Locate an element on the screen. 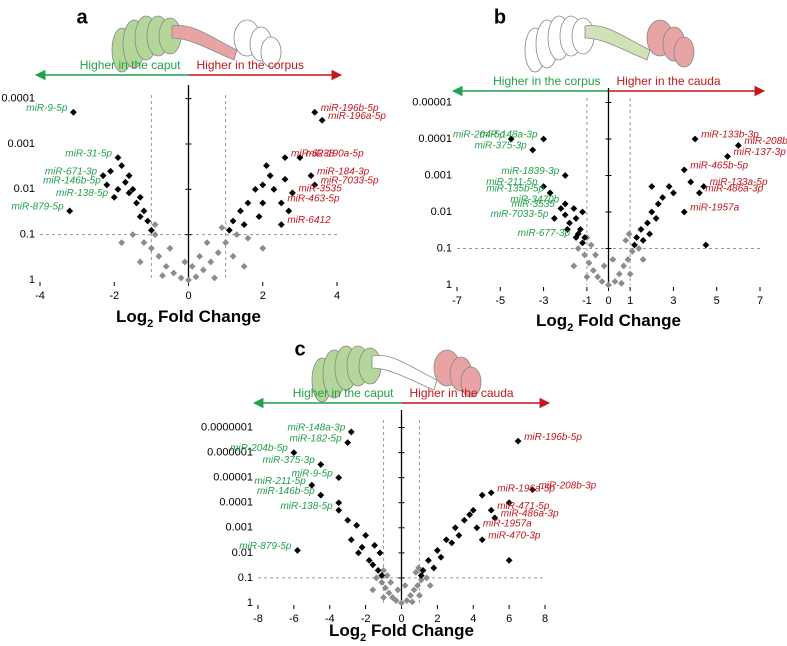 The width and height of the screenshot is (787, 646). annotation: miR-463-5p is located at coordinates (313, 199).